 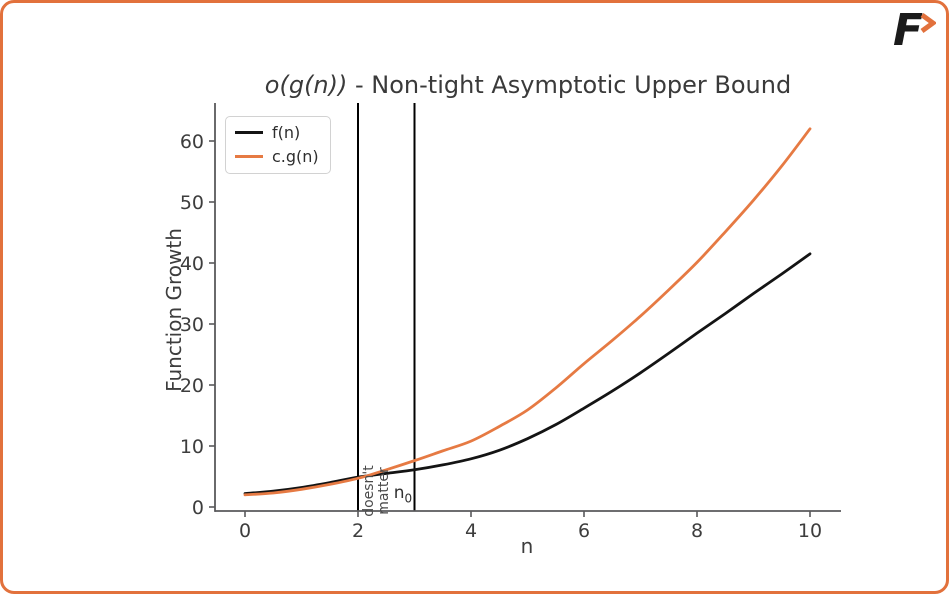 I want to click on y-tick-label: 40, so click(x=192, y=264).